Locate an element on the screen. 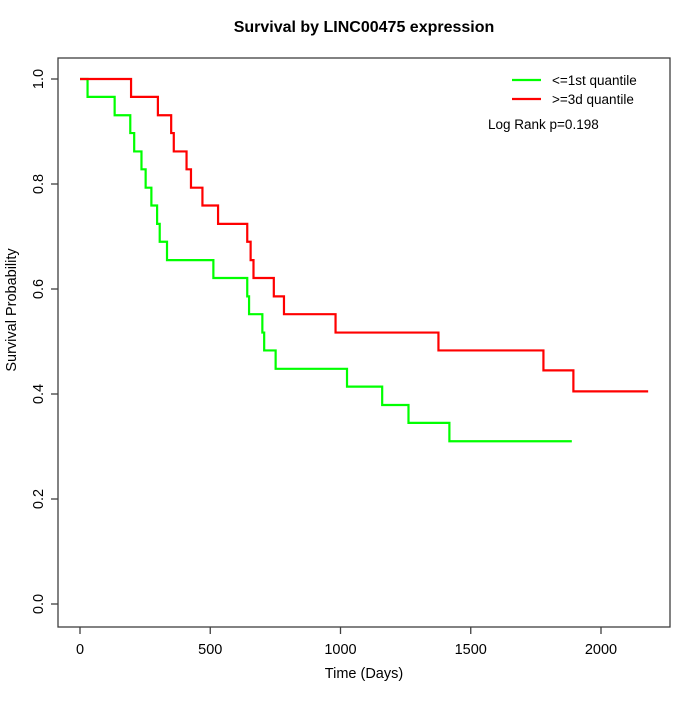  x-axis: 0 500 1000 1500 2000 is located at coordinates (346, 642).